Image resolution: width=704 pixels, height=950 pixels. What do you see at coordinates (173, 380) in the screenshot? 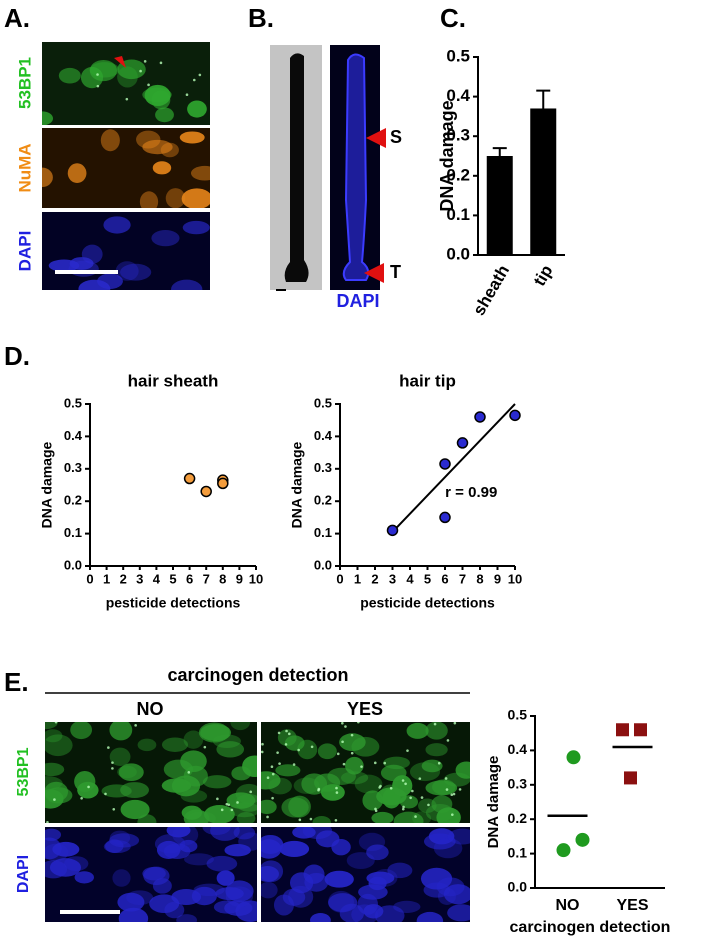
I see `chart-title: hair sheath` at bounding box center [173, 380].